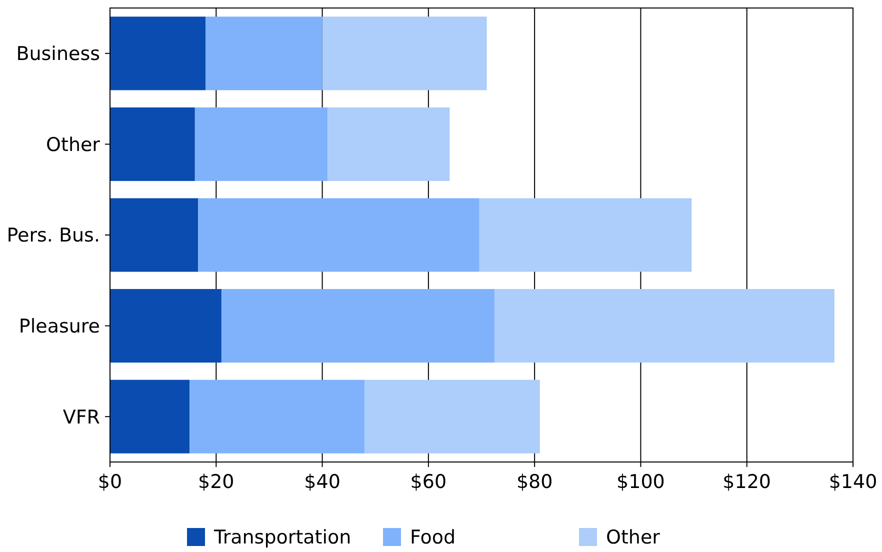 The height and width of the screenshot is (552, 882). I want to click on y-tick-label: VFR, so click(81, 417).